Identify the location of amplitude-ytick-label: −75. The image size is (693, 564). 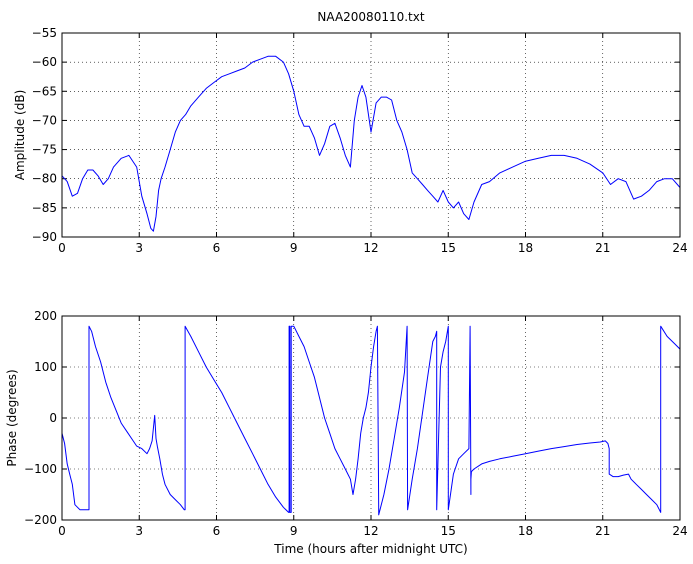
(44, 150).